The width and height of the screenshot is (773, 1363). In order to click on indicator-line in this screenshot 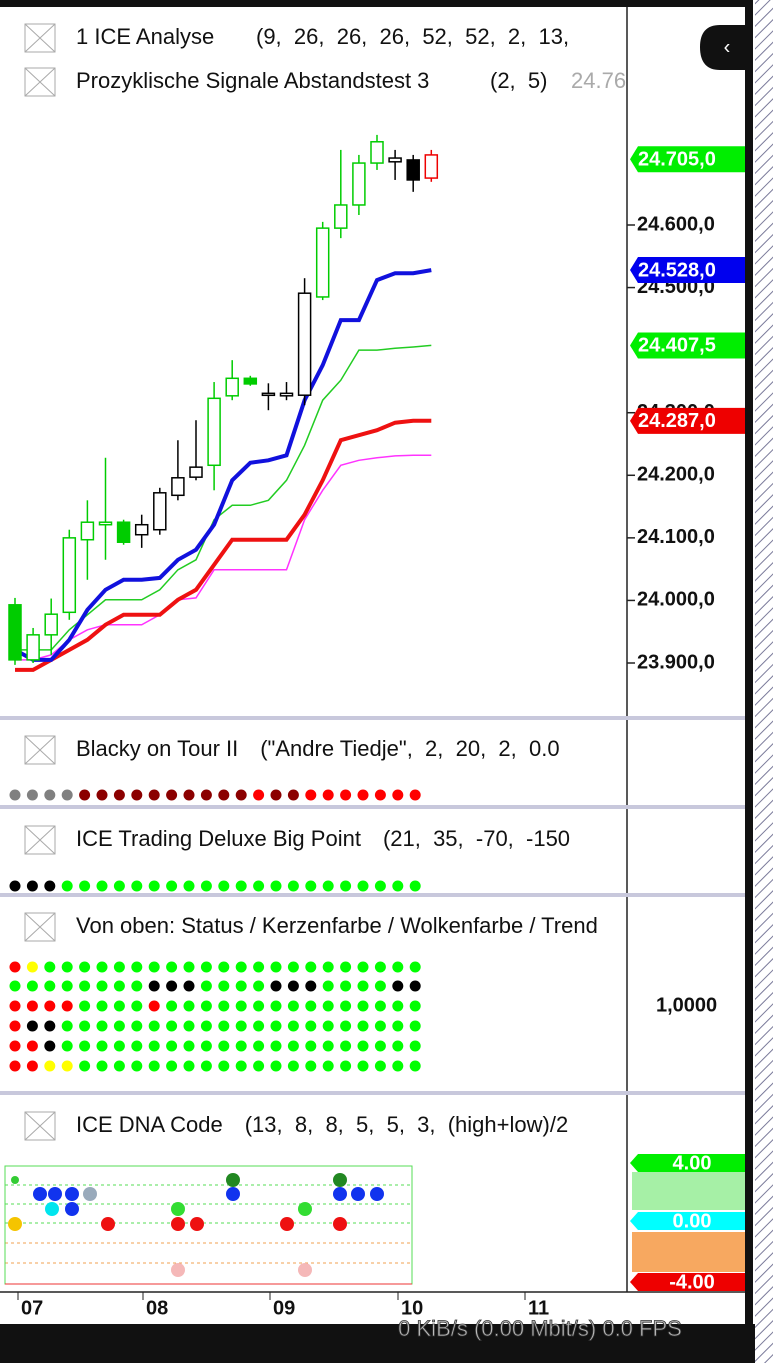, I will do `click(223, 545)`.